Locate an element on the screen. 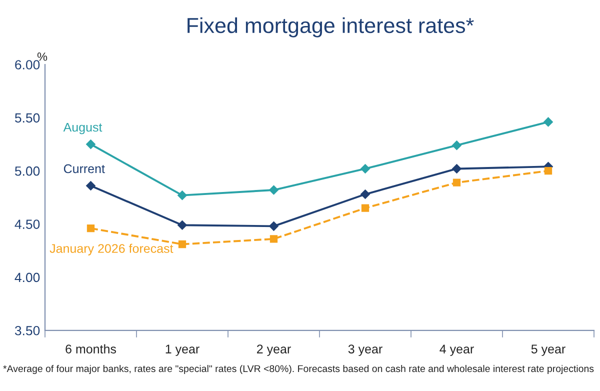 Image resolution: width=600 pixels, height=391 pixels. x-tick-label: 3 year is located at coordinates (365, 350).